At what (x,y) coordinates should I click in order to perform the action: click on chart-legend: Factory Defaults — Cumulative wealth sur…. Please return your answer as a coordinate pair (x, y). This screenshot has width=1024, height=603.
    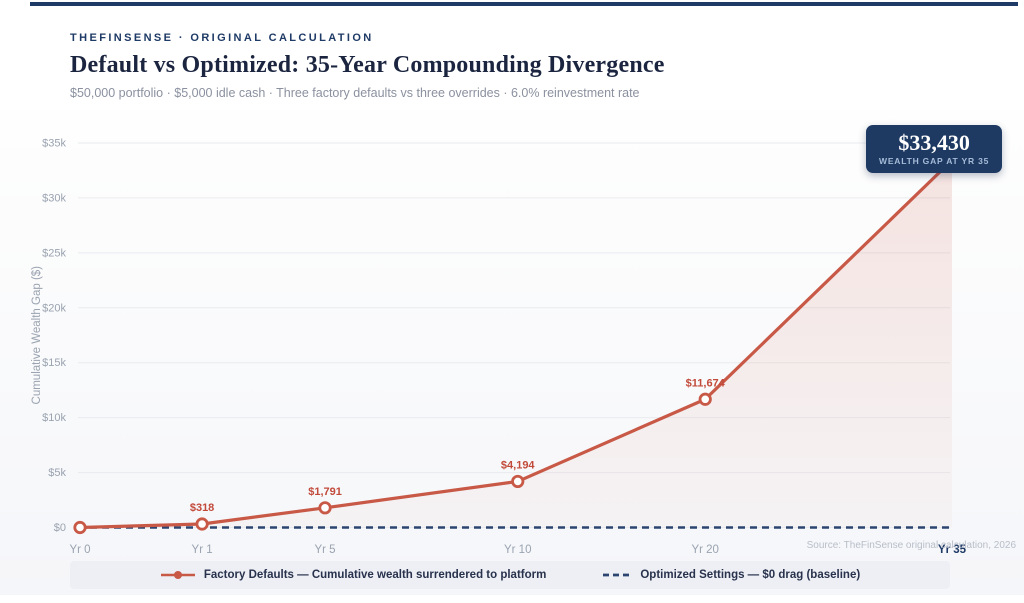
    Looking at the image, I should click on (510, 575).